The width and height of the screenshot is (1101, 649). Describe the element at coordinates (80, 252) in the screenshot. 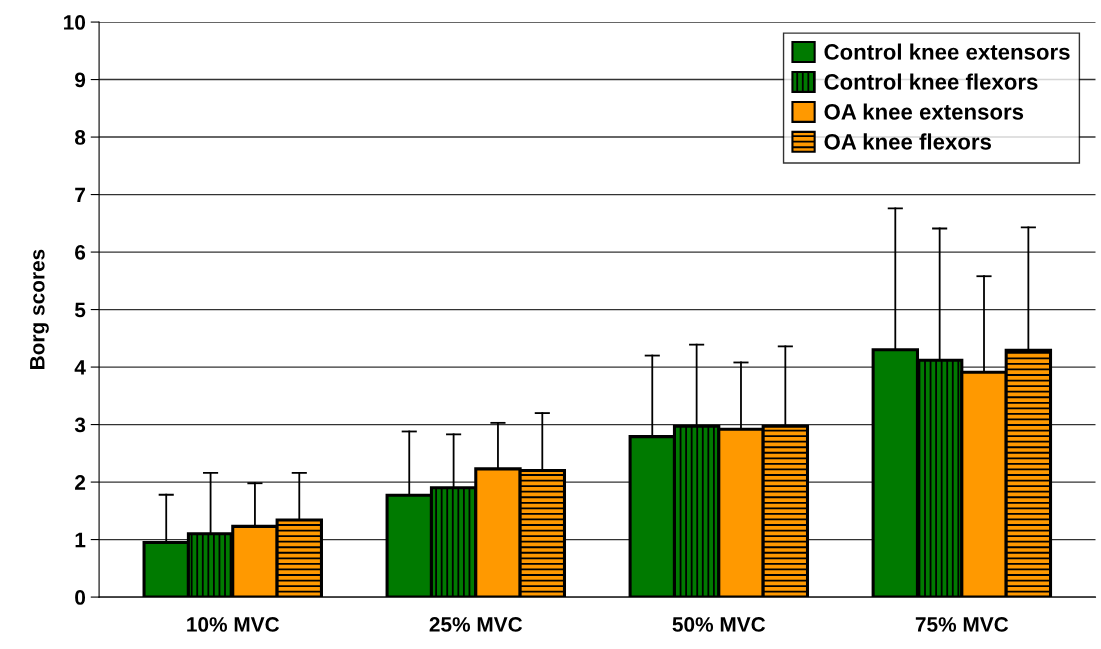

I see `y-tick-label: 6` at that location.